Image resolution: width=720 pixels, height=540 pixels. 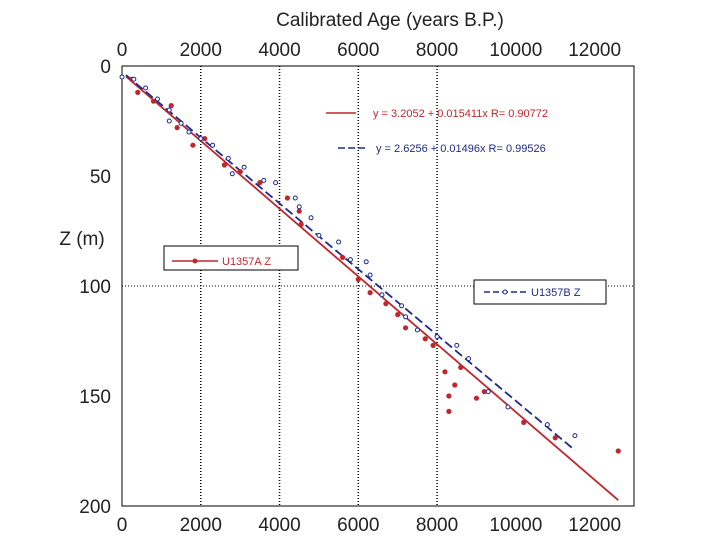 What do you see at coordinates (95, 507) in the screenshot?
I see `y-tick-label: 200` at bounding box center [95, 507].